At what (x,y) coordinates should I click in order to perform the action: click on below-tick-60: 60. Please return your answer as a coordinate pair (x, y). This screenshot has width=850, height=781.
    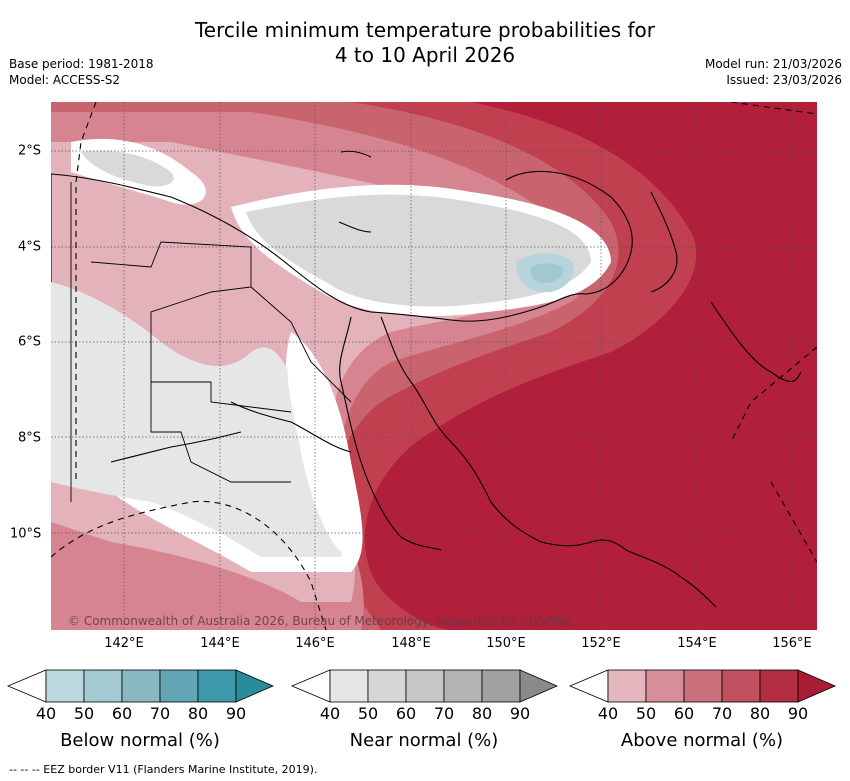
    Looking at the image, I should click on (122, 713).